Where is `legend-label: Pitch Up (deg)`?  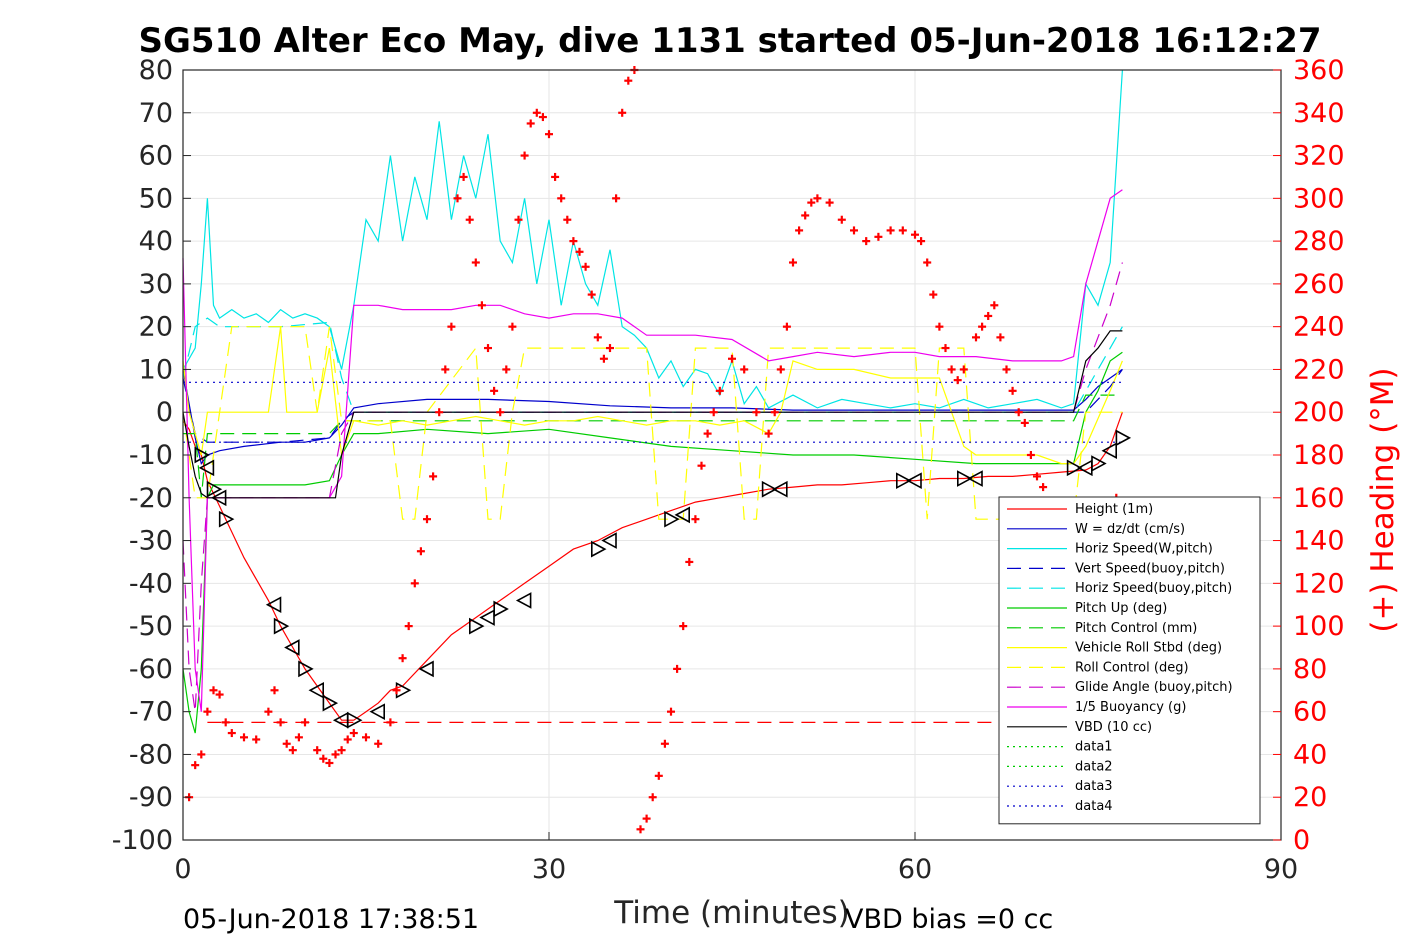
legend-label: Pitch Up (deg) is located at coordinates (1121, 608).